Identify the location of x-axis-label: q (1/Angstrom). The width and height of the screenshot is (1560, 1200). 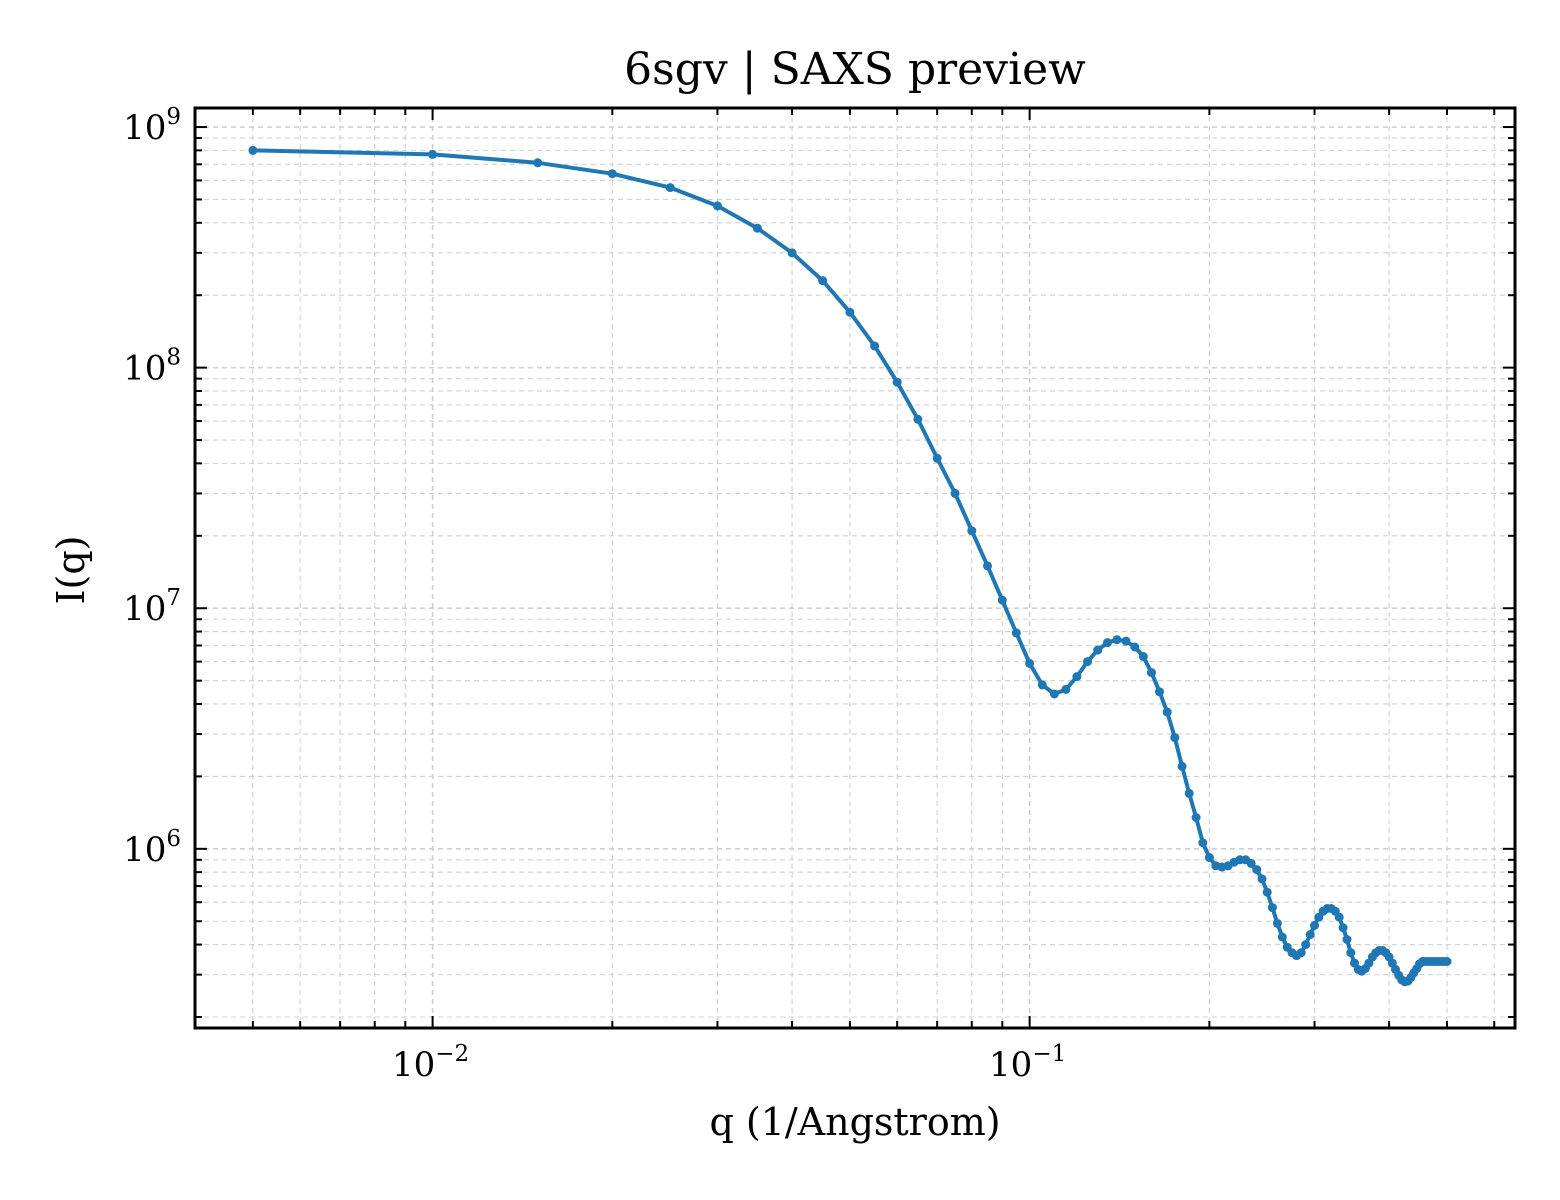
(854, 1122).